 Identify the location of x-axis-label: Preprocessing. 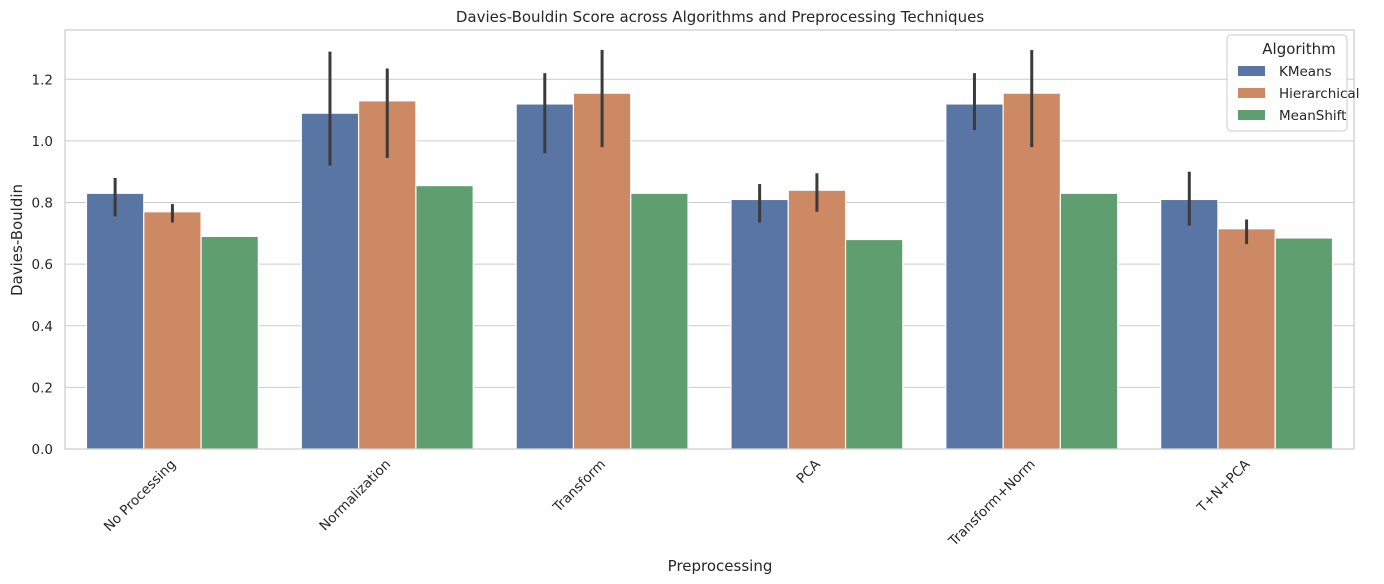
(720, 566).